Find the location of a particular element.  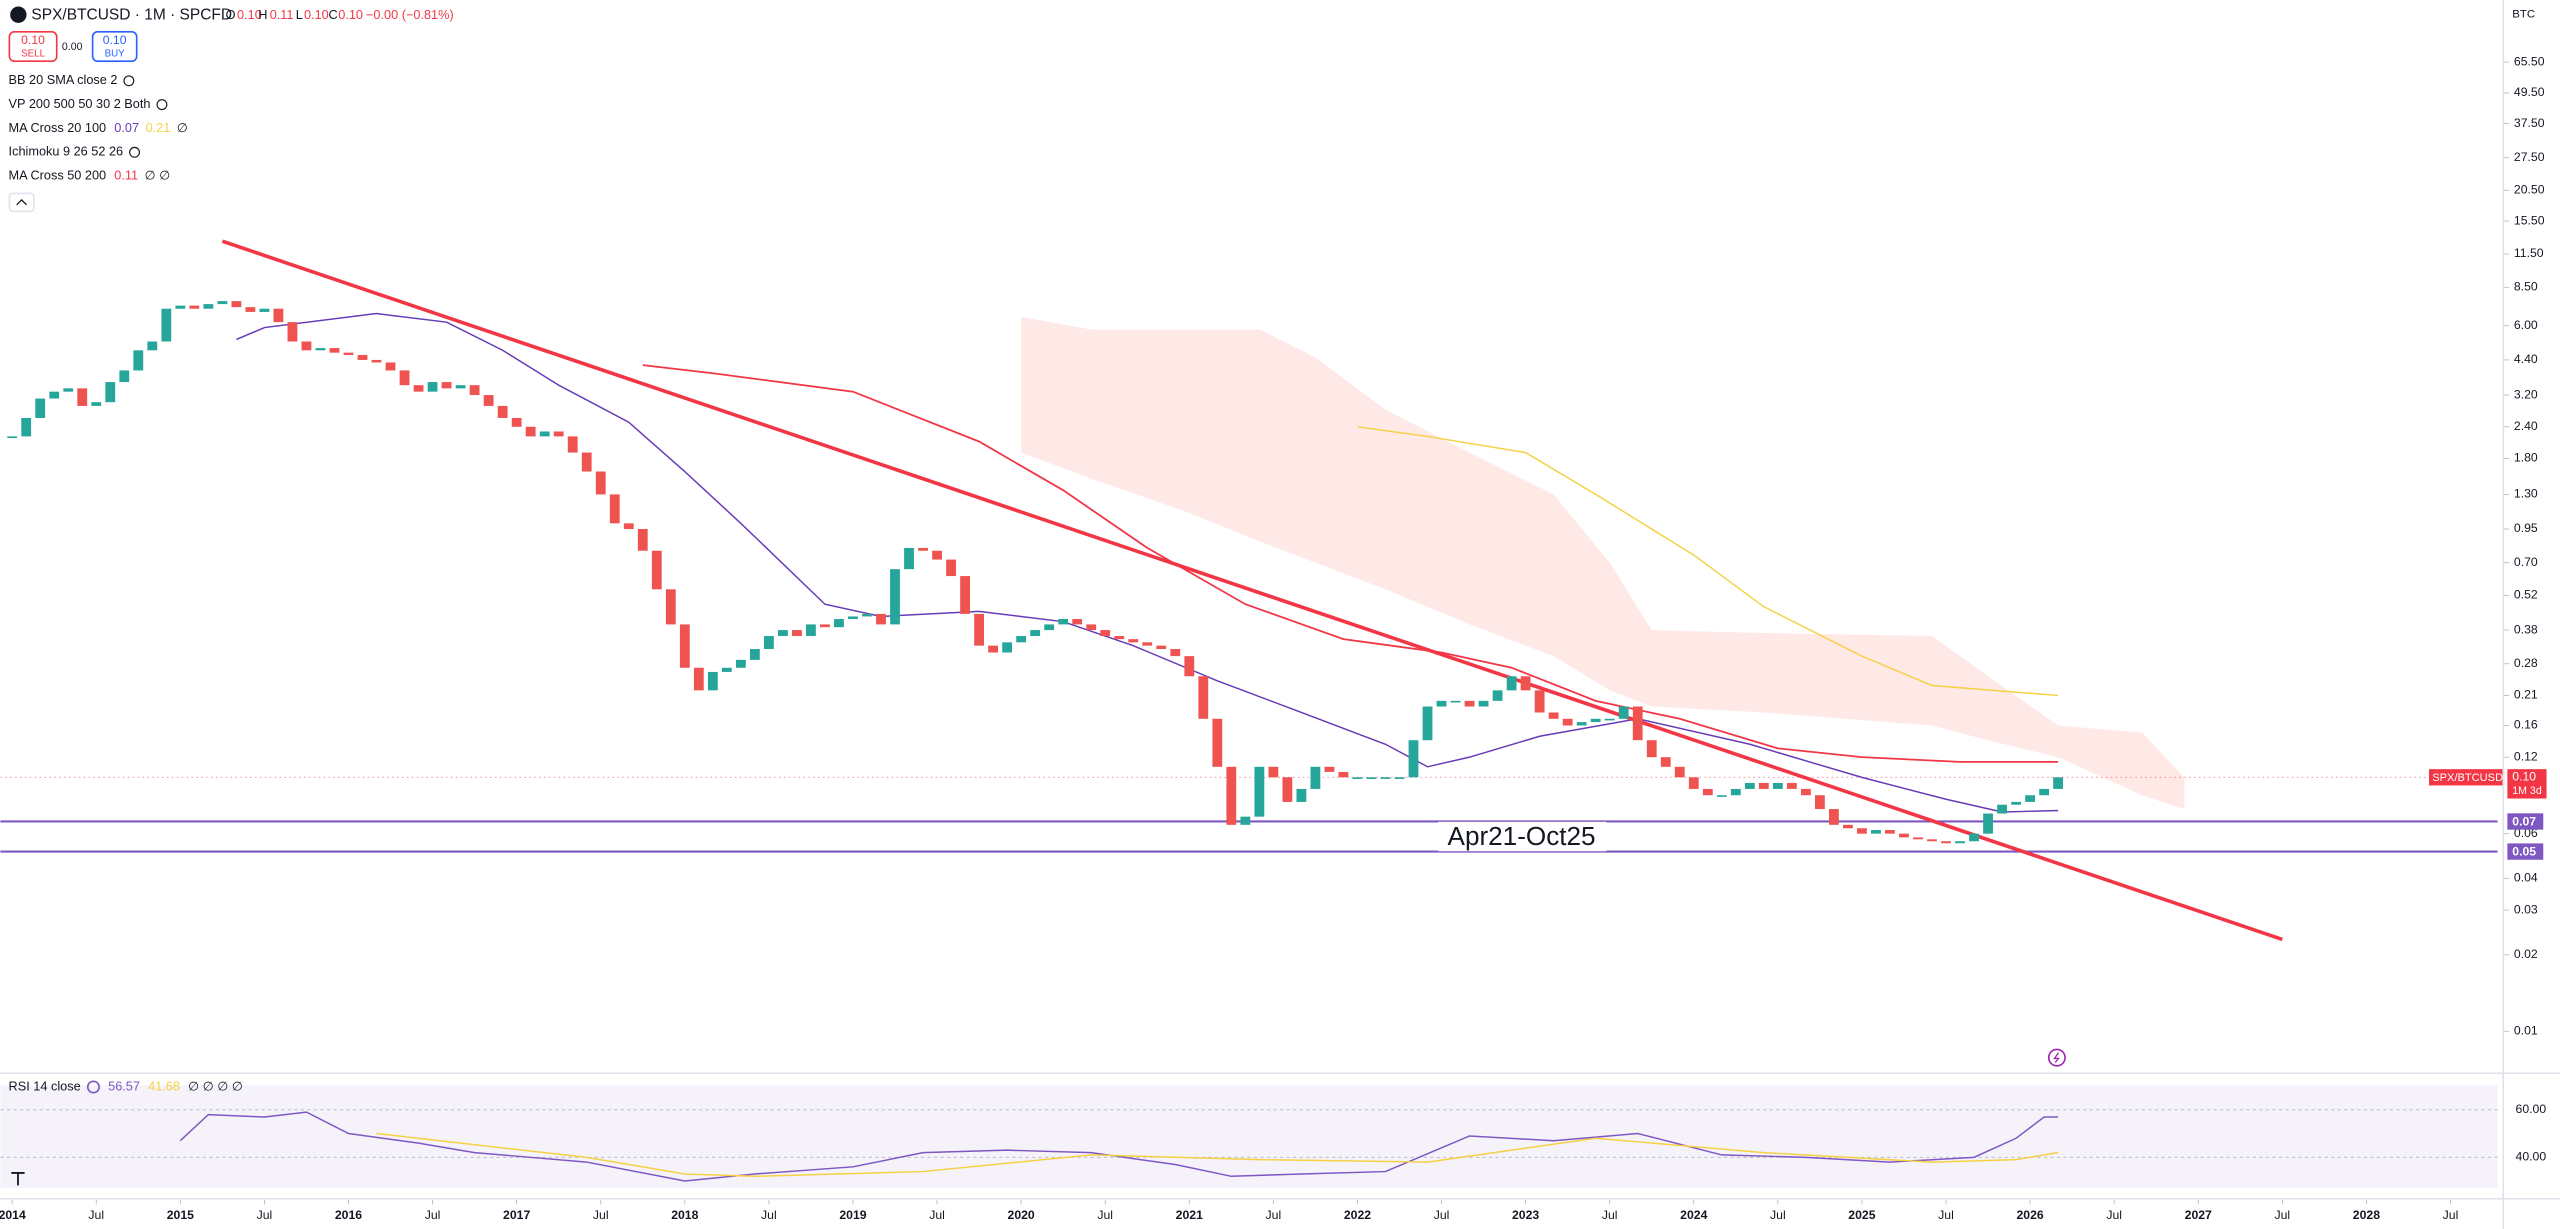

x-tick-label: 2015 is located at coordinates (180, 1215).